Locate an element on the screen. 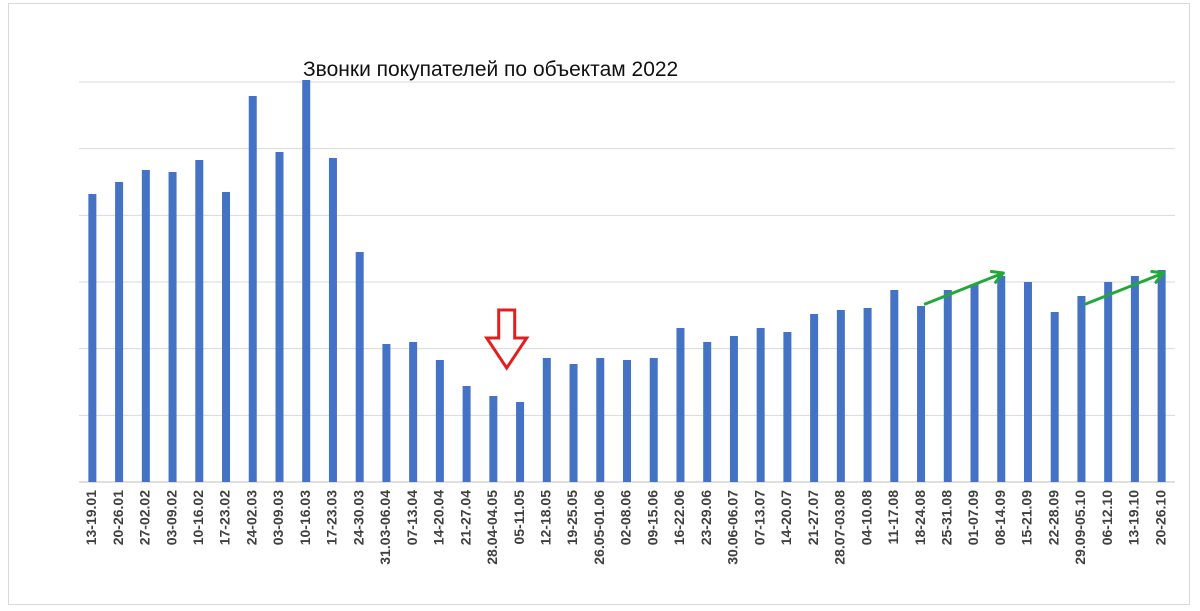 This screenshot has height=611, width=1200. x-tick-label: 18-24.08 is located at coordinates (920, 517).